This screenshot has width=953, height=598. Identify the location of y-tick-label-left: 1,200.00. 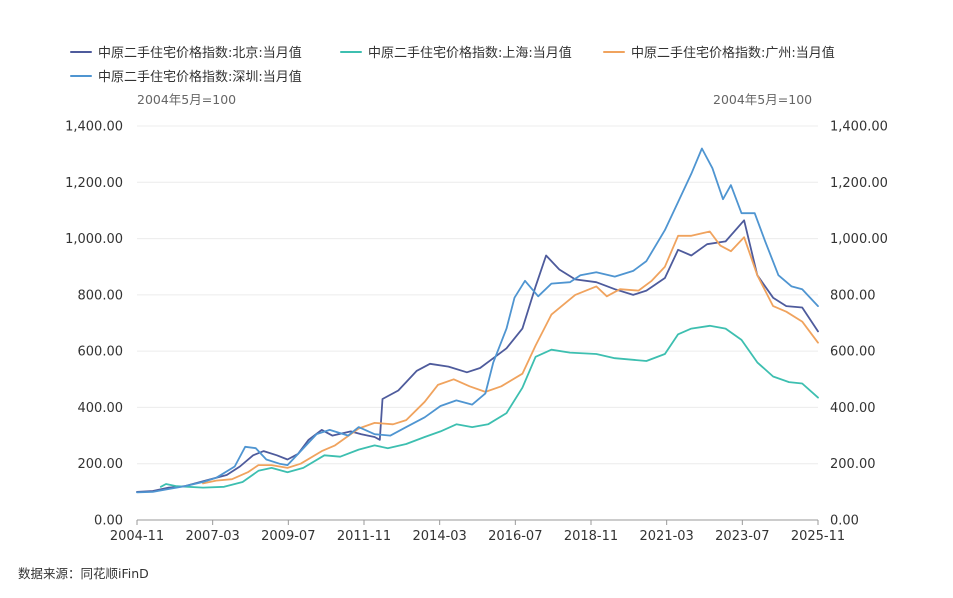
(94, 183).